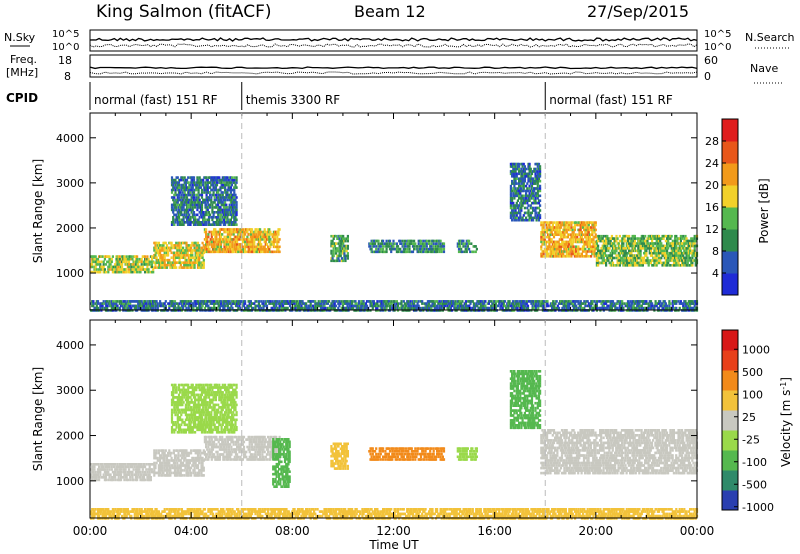 The width and height of the screenshot is (800, 554). Describe the element at coordinates (65, 34) in the screenshot. I see `noise-left-tick-top: 10^5` at that location.